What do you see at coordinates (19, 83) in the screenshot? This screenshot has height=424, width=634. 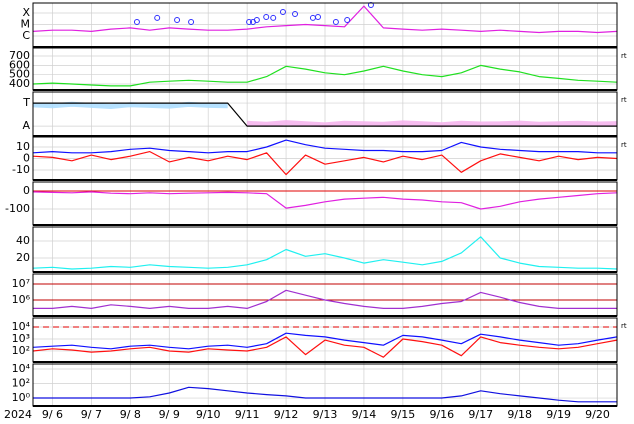 I see `y-tick-label: 400` at bounding box center [19, 83].